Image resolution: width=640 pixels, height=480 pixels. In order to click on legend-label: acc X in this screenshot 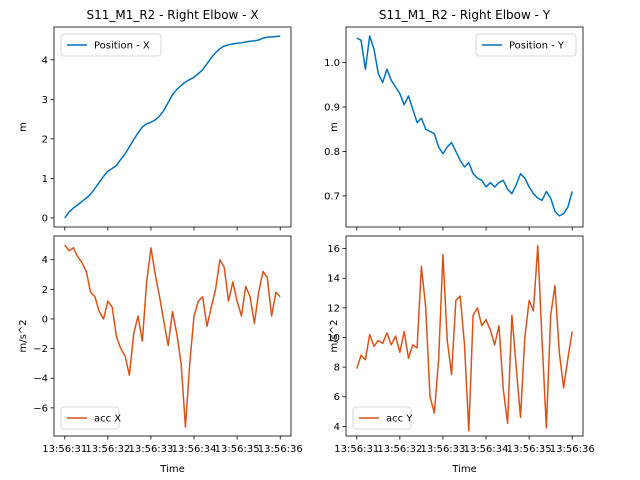, I will do `click(107, 419)`.